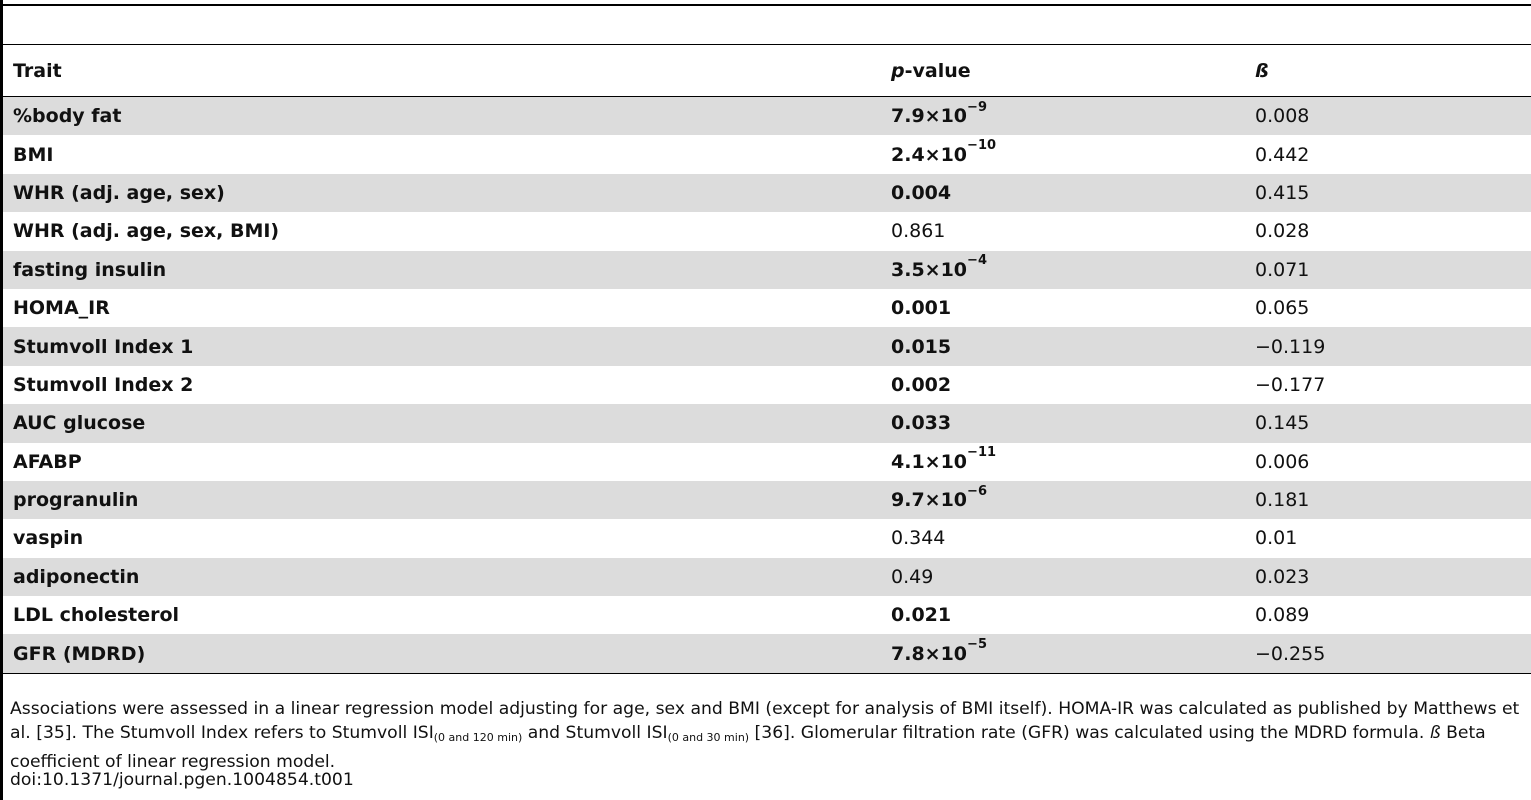 This screenshot has width=1531, height=800. Describe the element at coordinates (79, 653) in the screenshot. I see `trait-cell: GFR (MDRD)` at that location.